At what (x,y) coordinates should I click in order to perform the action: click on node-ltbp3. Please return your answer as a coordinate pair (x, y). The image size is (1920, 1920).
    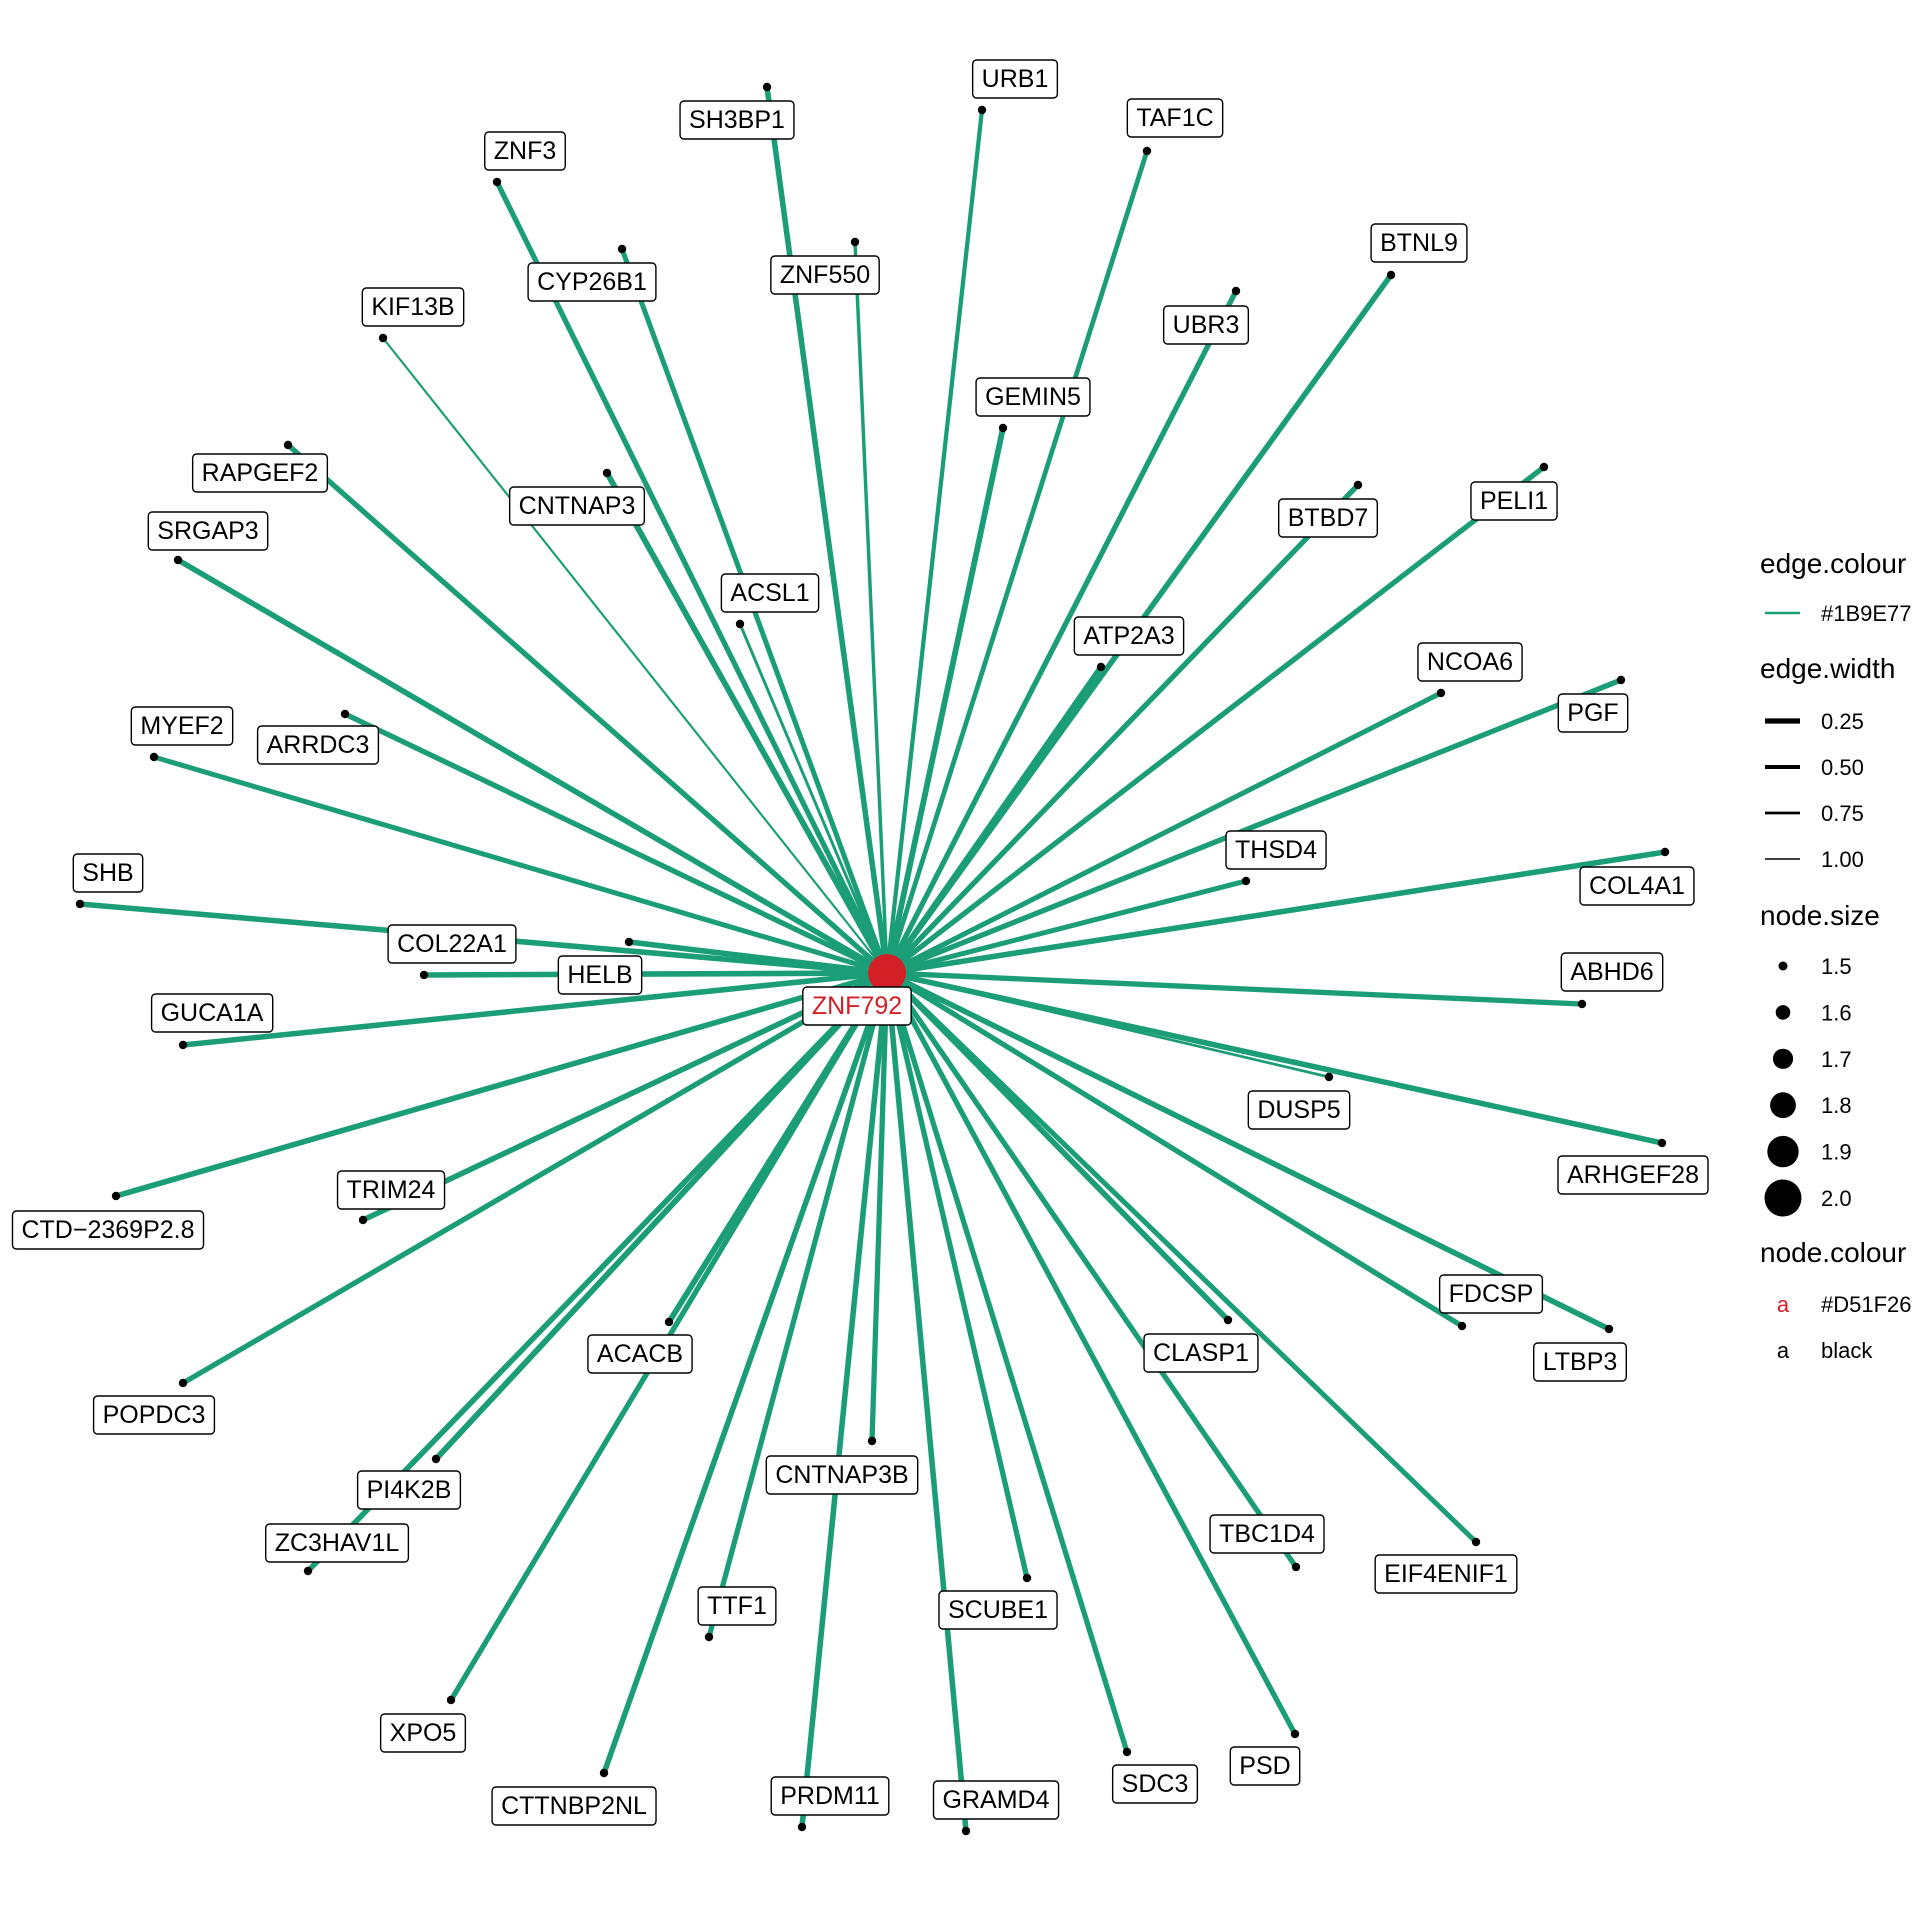
    Looking at the image, I should click on (1609, 1329).